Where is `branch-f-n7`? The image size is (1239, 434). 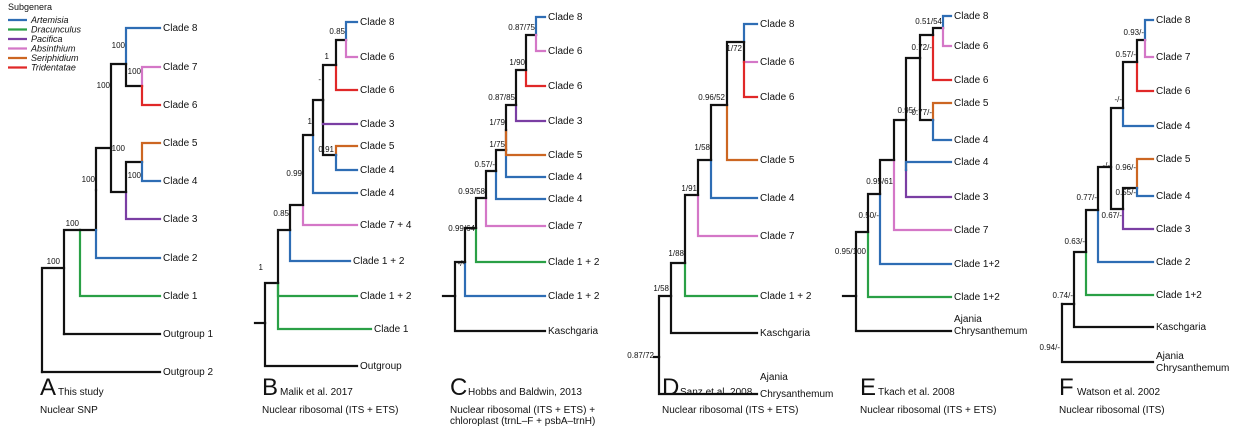 branch-f-n7 is located at coordinates (1130, 85).